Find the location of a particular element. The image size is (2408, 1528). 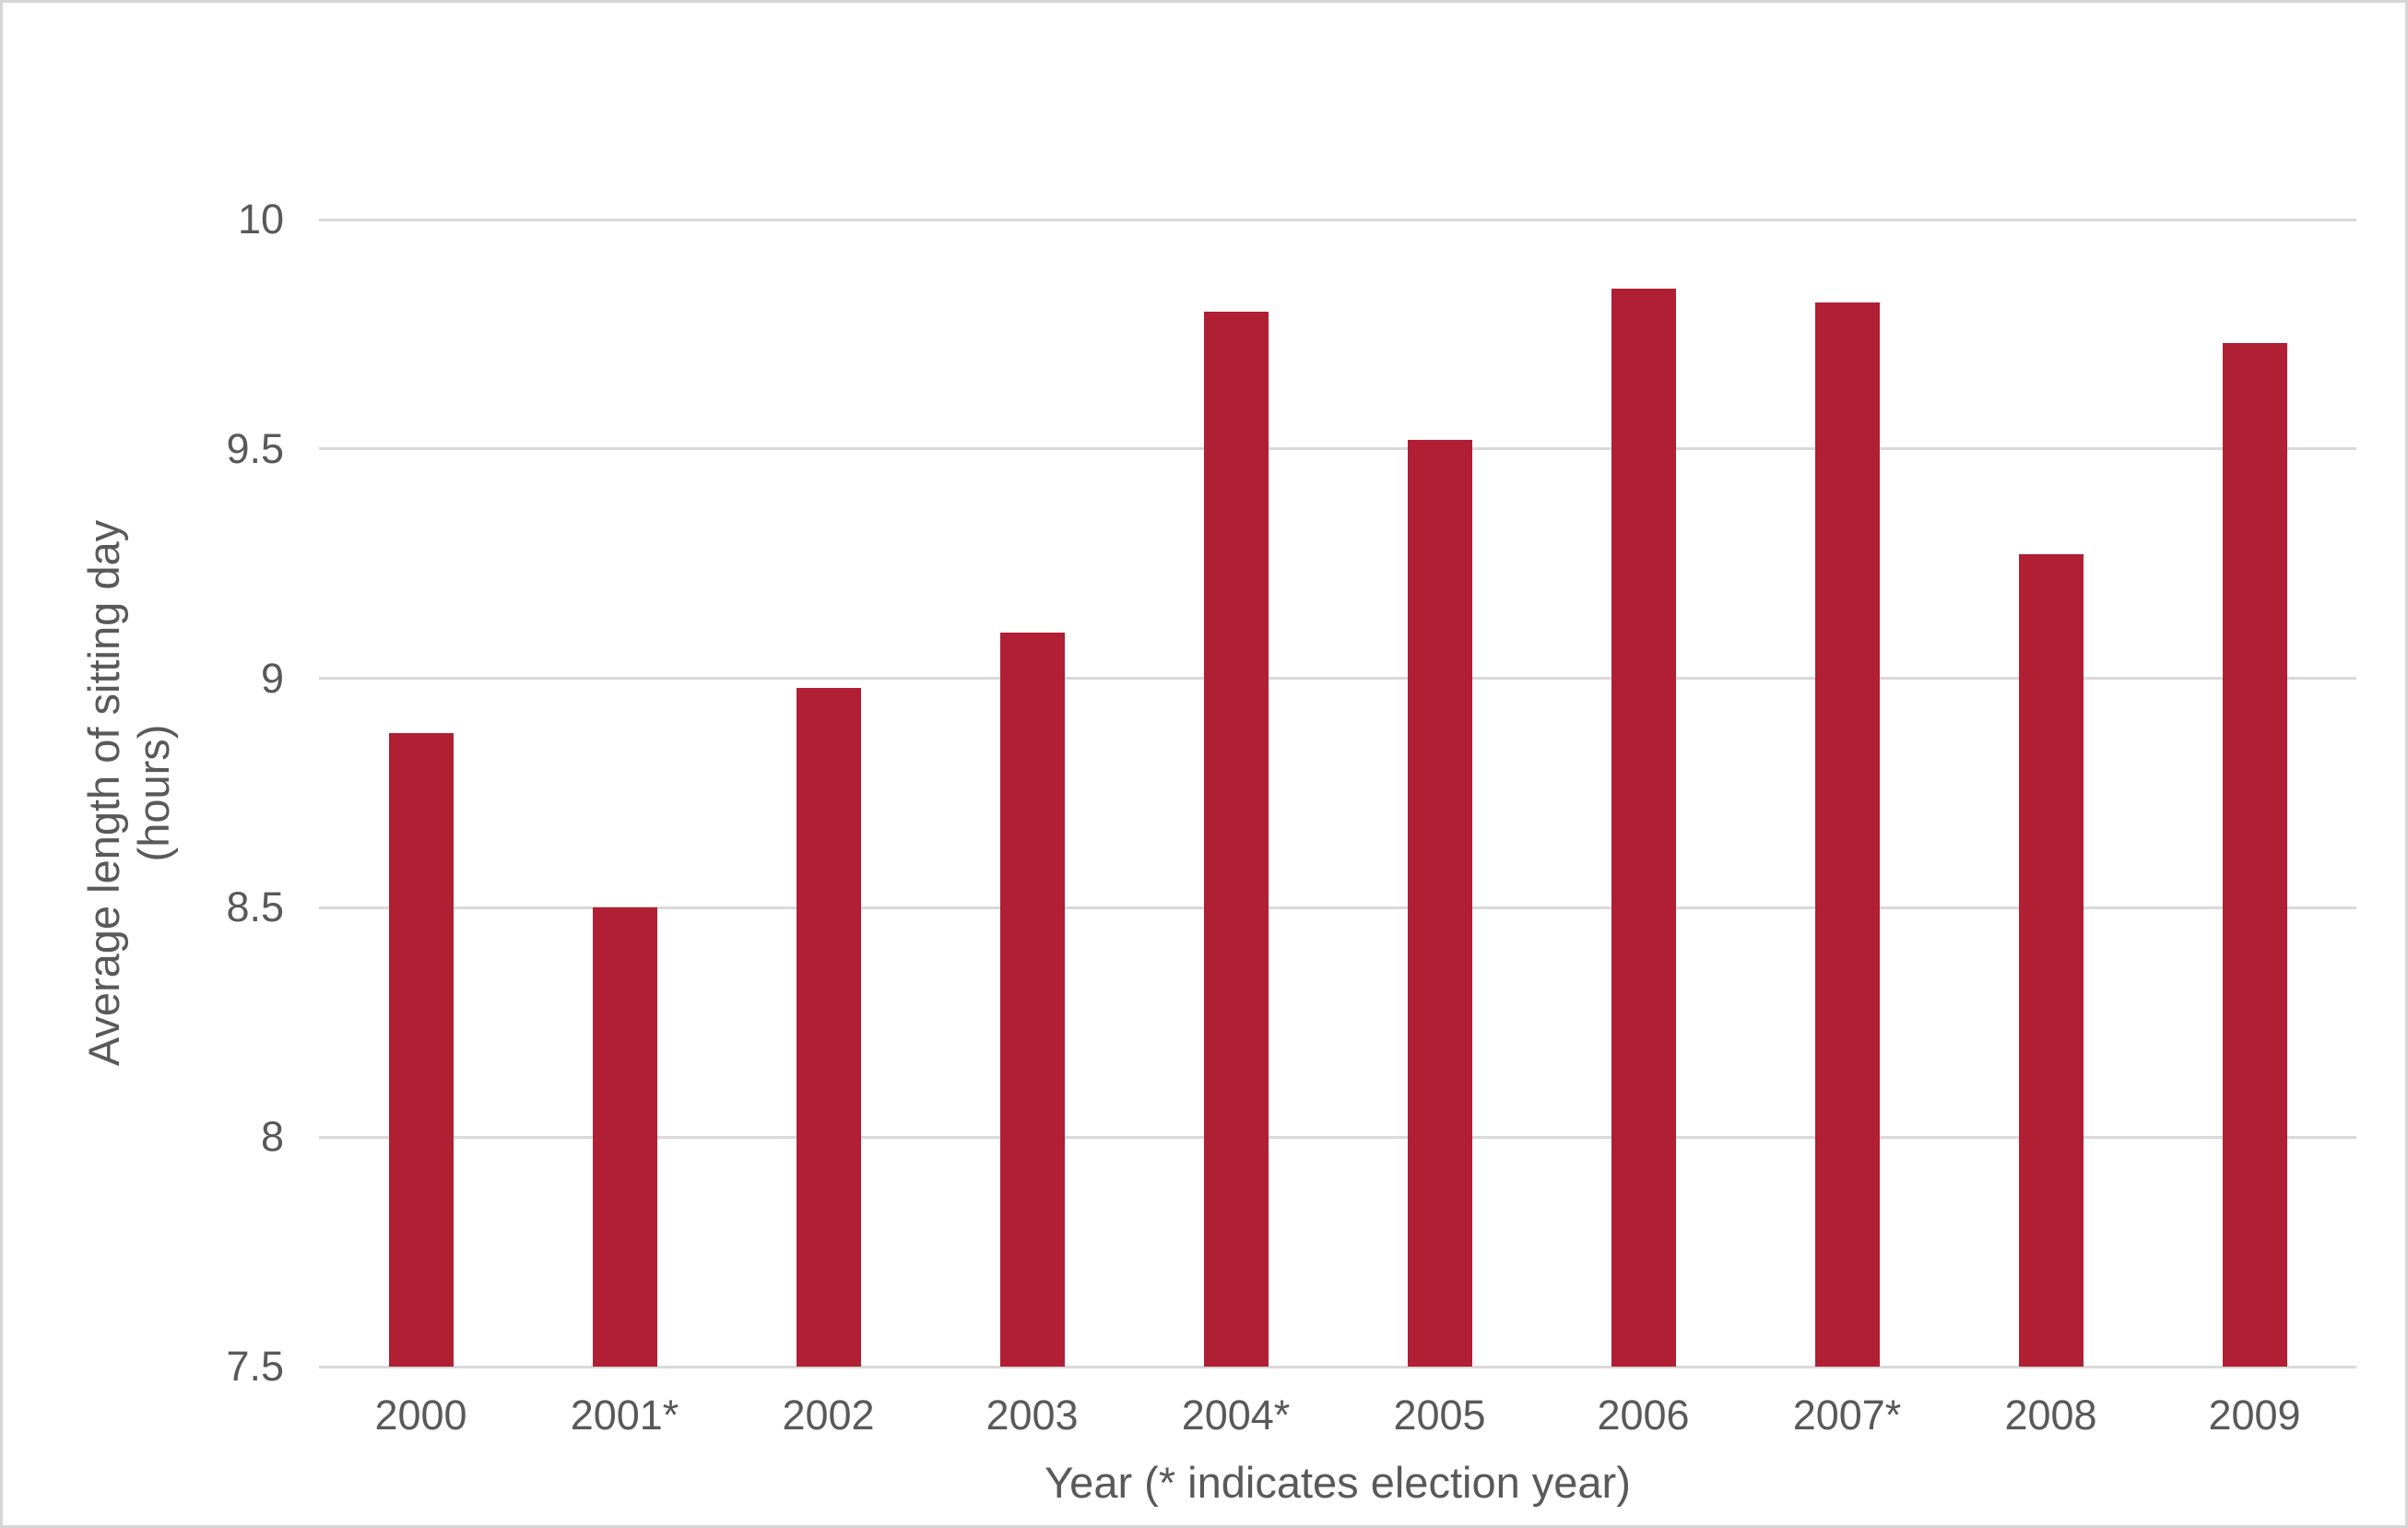

bar-2001* is located at coordinates (625, 1137).